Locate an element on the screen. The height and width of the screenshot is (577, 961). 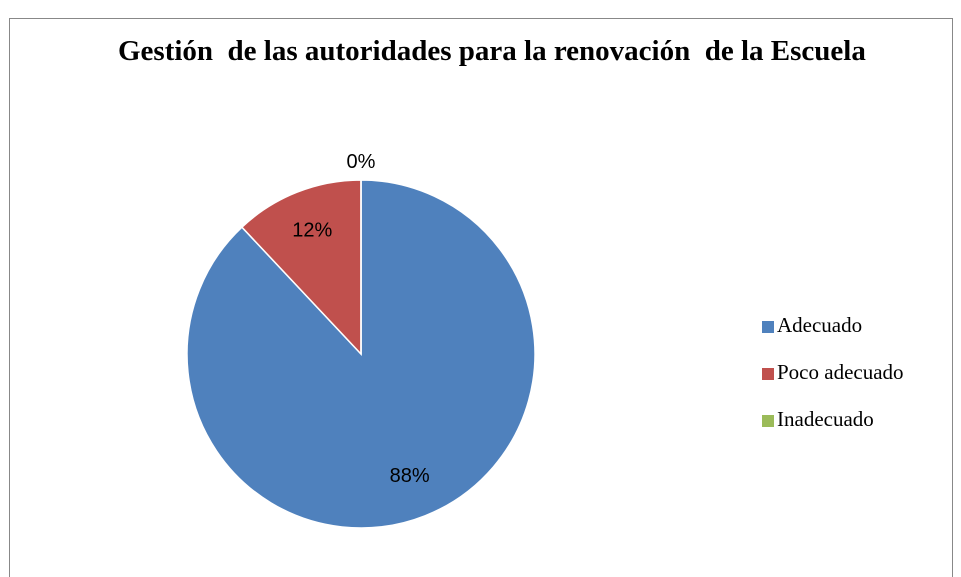
legend-label: Poco adecuado is located at coordinates (840, 372).